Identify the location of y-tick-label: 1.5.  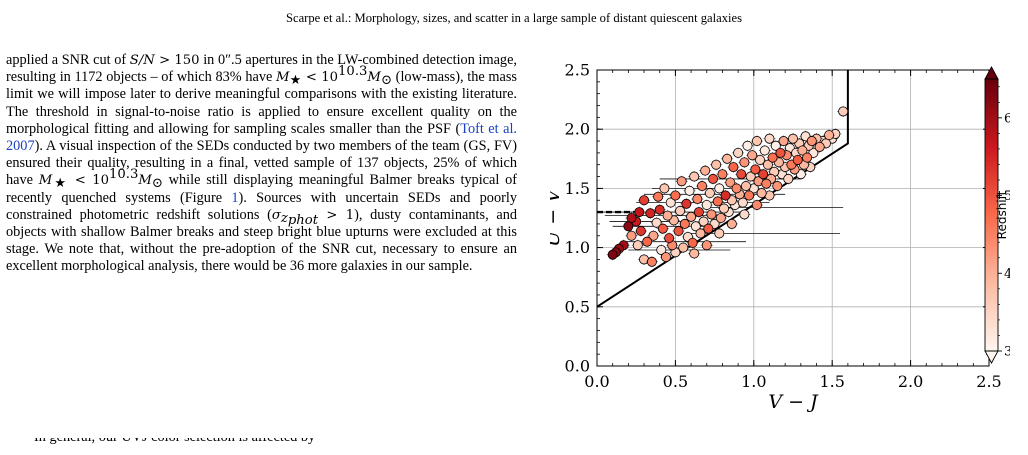
(577, 188).